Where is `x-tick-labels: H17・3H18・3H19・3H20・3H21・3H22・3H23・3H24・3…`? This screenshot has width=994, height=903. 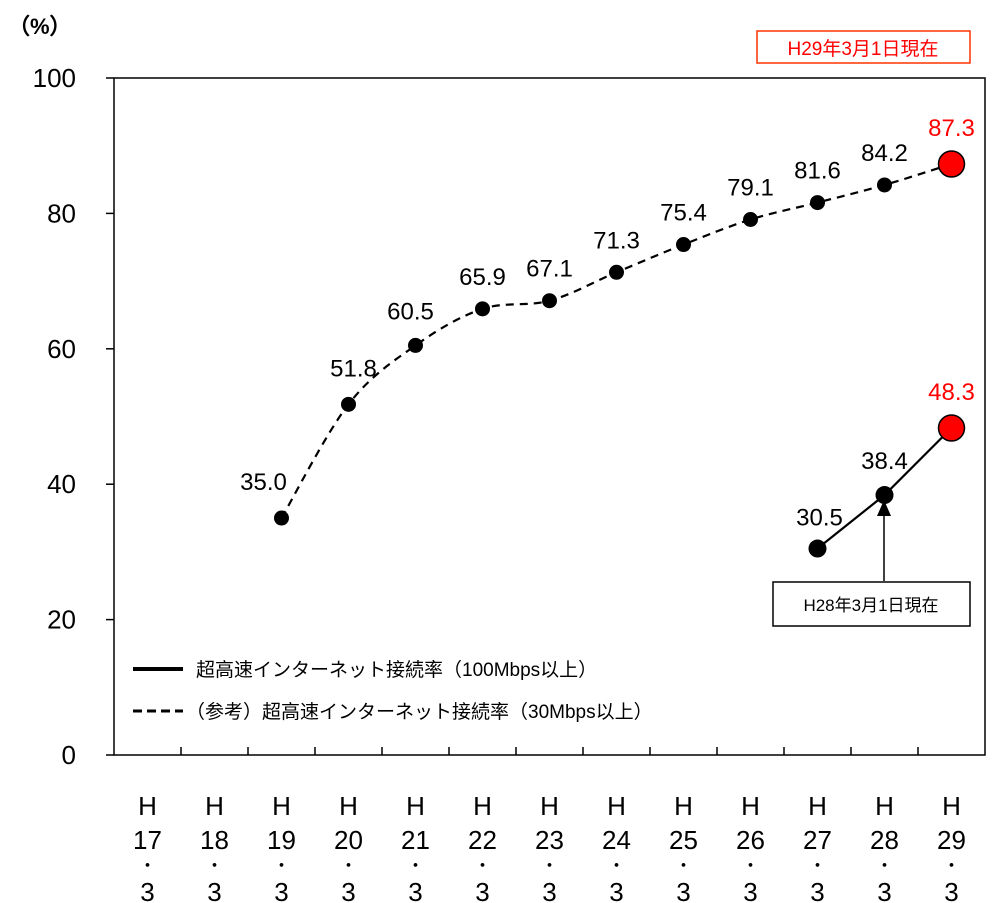
x-tick-labels: H17・3H18・3H19・3H20・3H21・3H22・3H23・3H24・3… is located at coordinates (549, 847).